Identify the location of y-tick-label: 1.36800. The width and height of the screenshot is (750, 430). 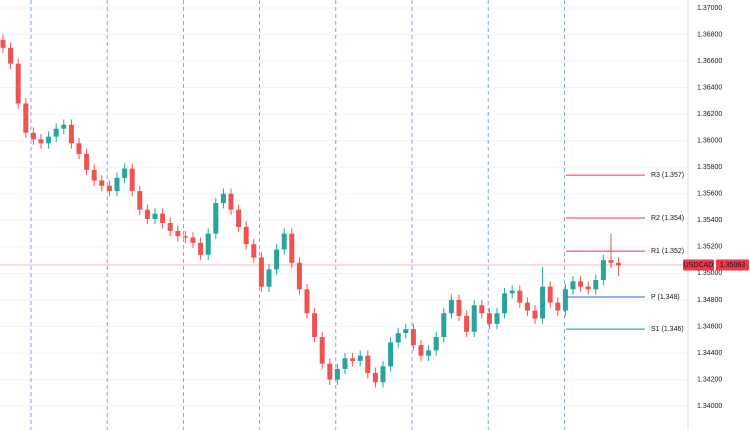
(709, 34).